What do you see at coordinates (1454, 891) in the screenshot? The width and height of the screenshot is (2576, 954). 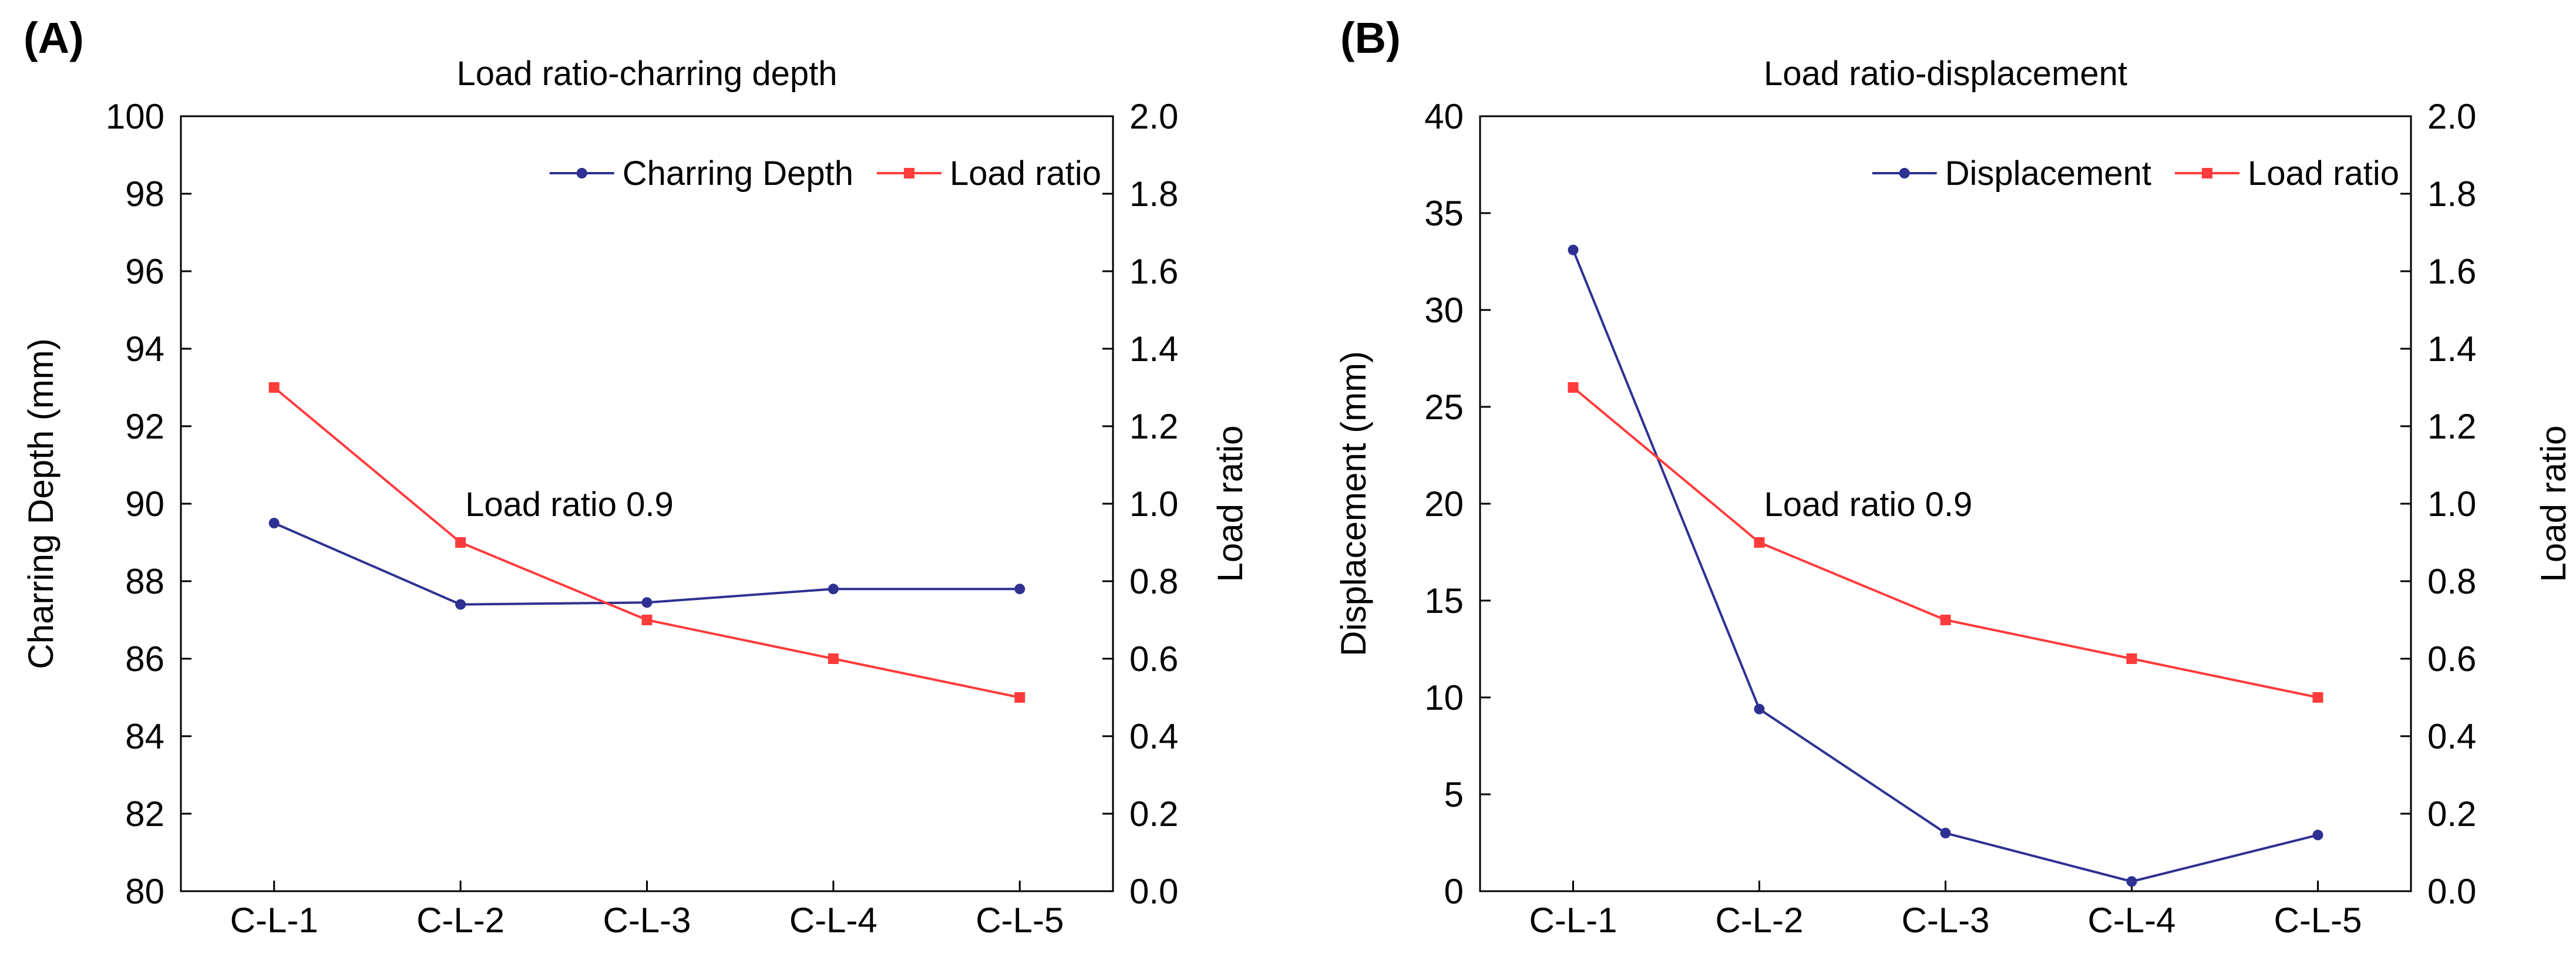 I see `y-tick-label: 0` at bounding box center [1454, 891].